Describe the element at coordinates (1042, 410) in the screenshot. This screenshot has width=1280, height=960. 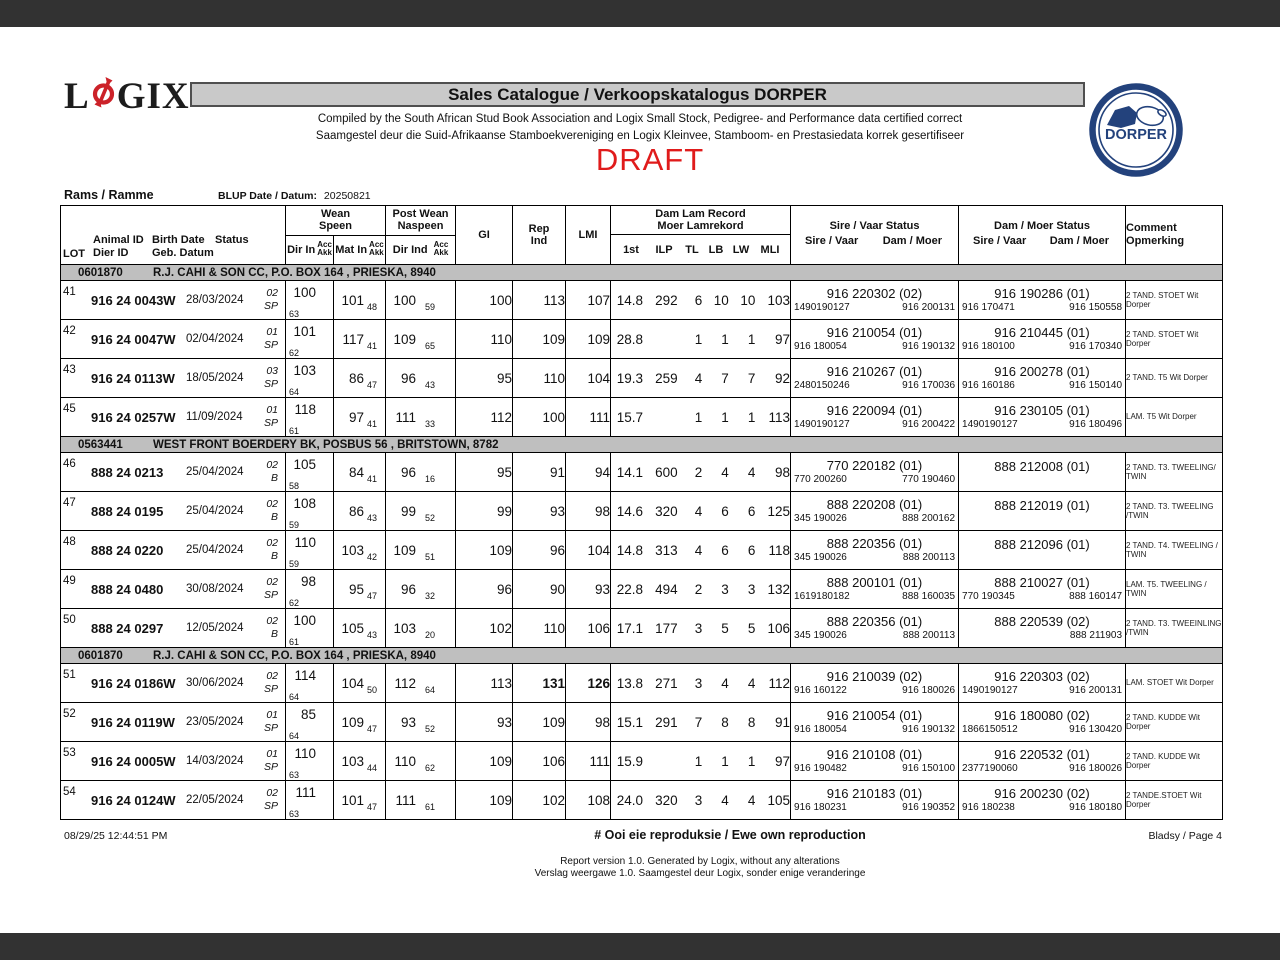
I see `pedigree-main-id: 916 230105 (01)` at that location.